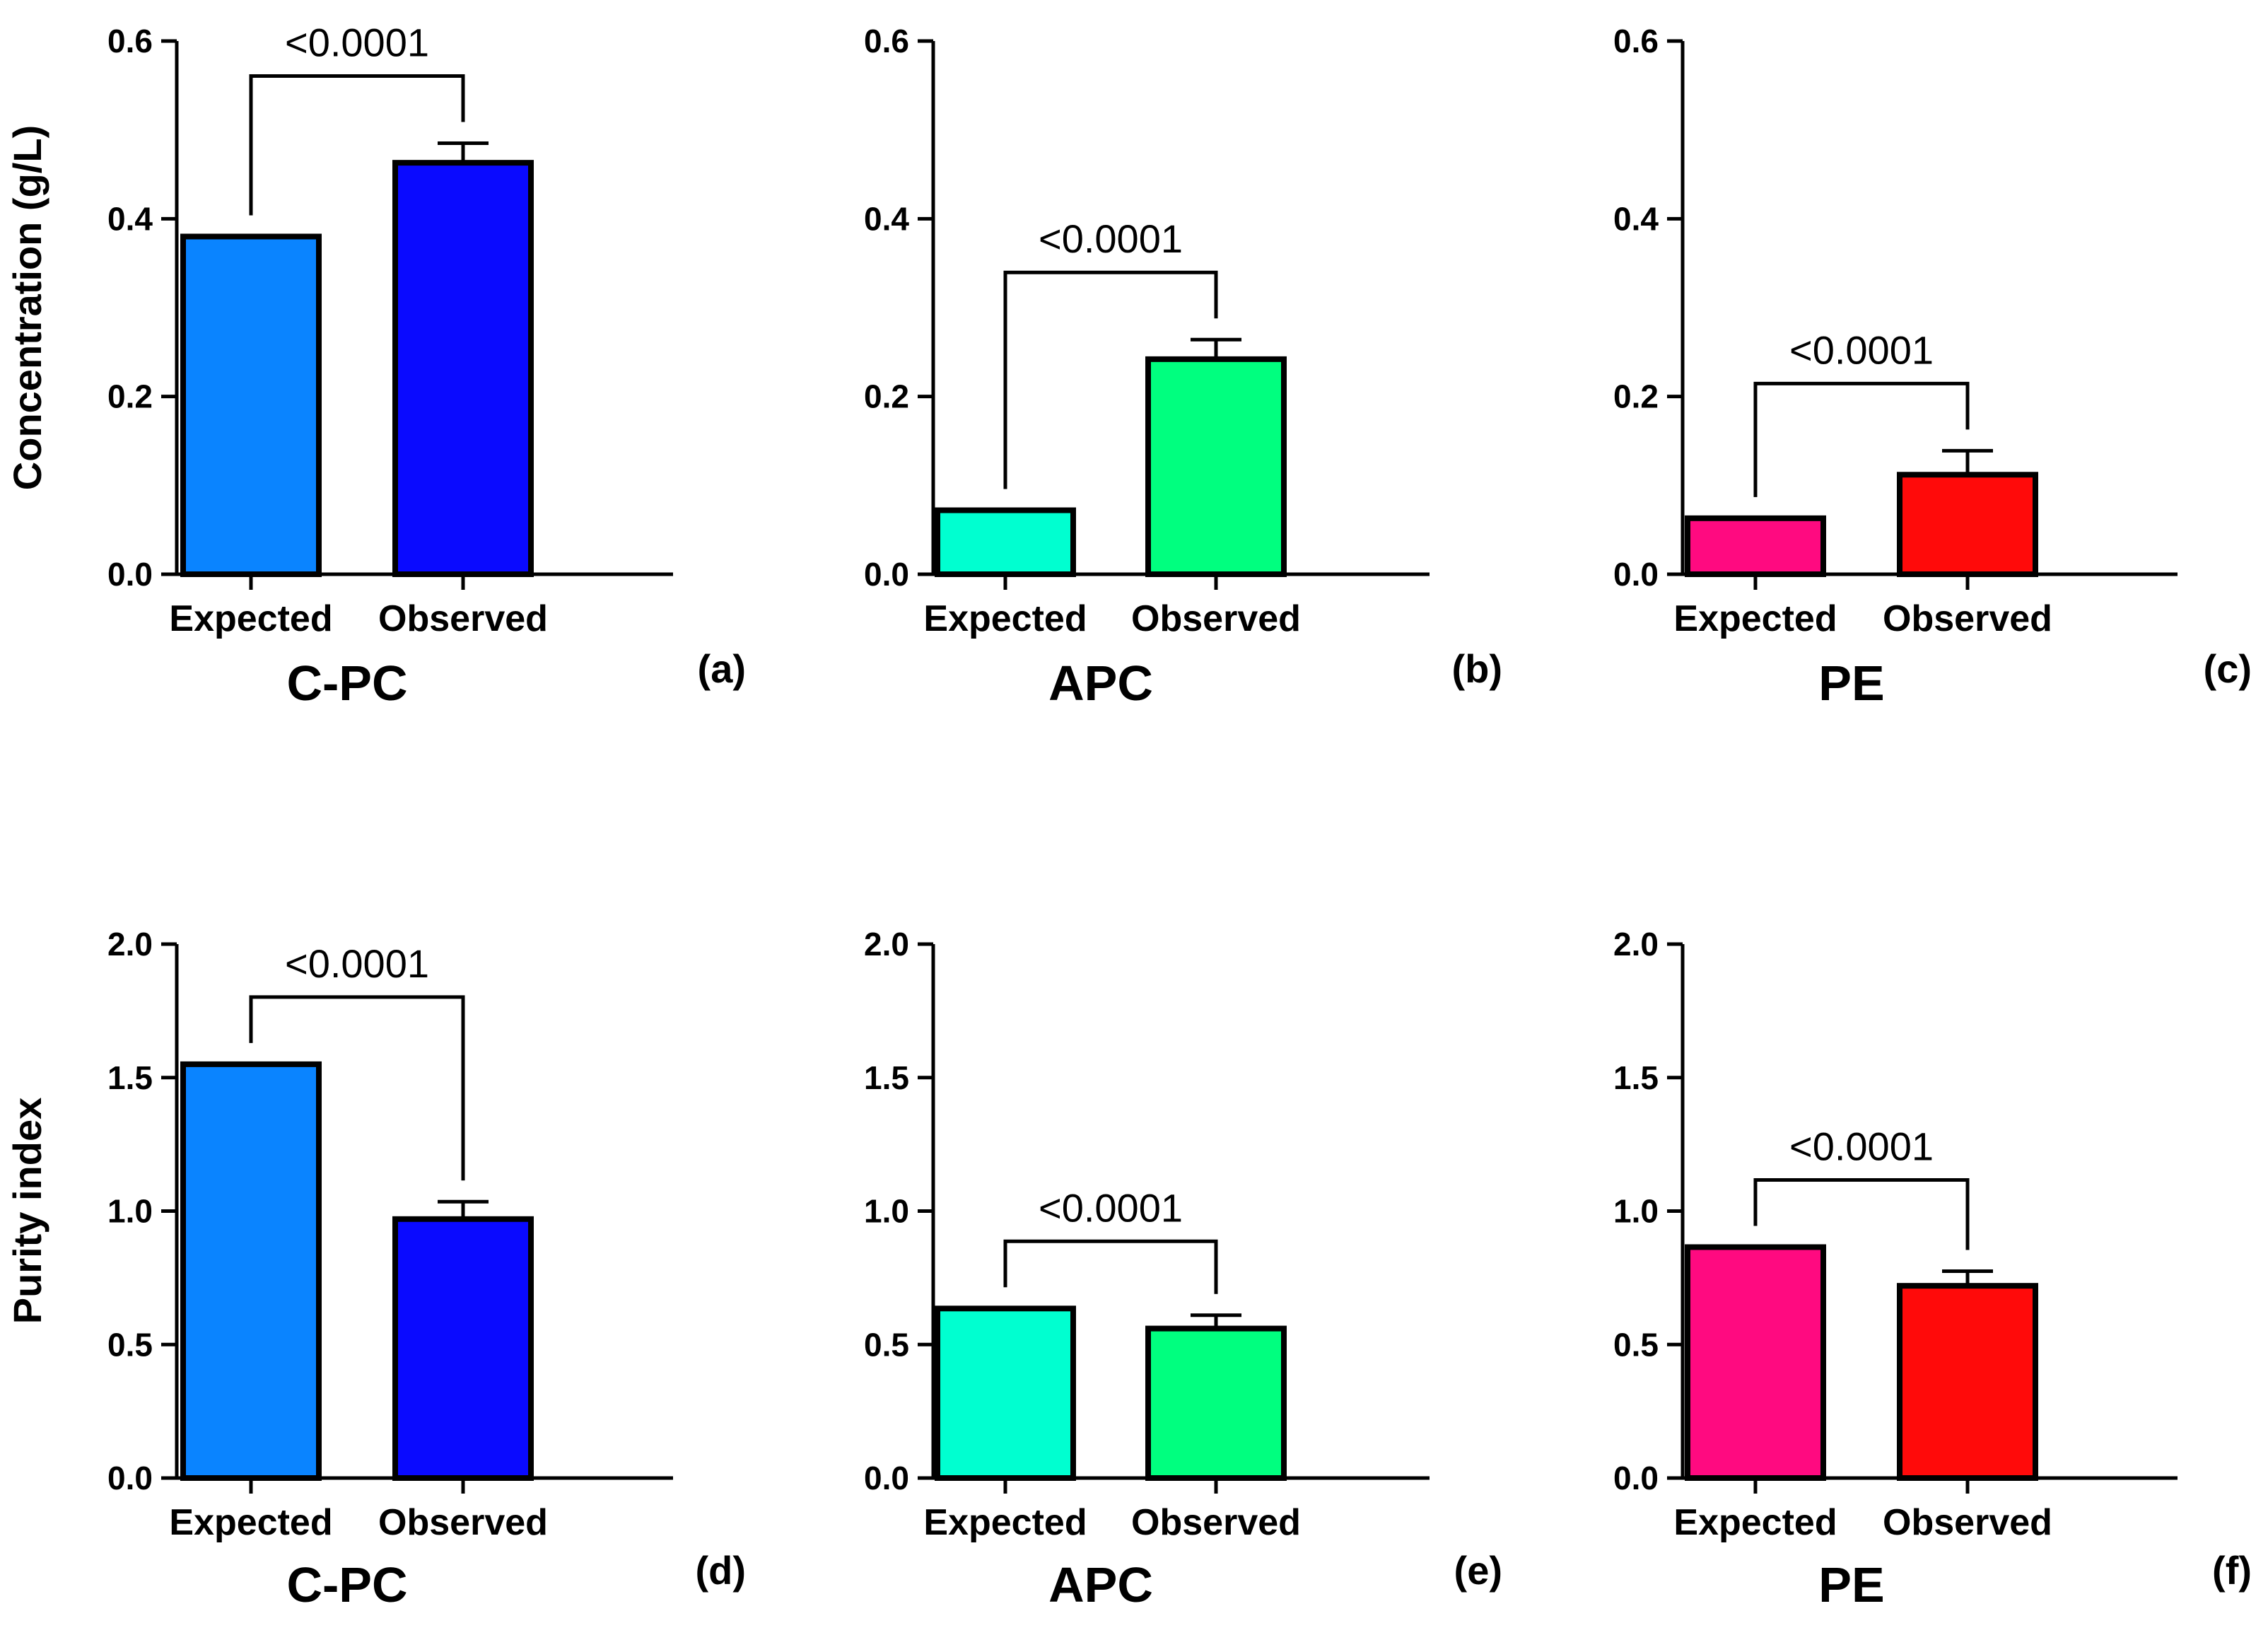  Describe the element at coordinates (1478, 1570) in the screenshot. I see `panel-label: (e)` at that location.